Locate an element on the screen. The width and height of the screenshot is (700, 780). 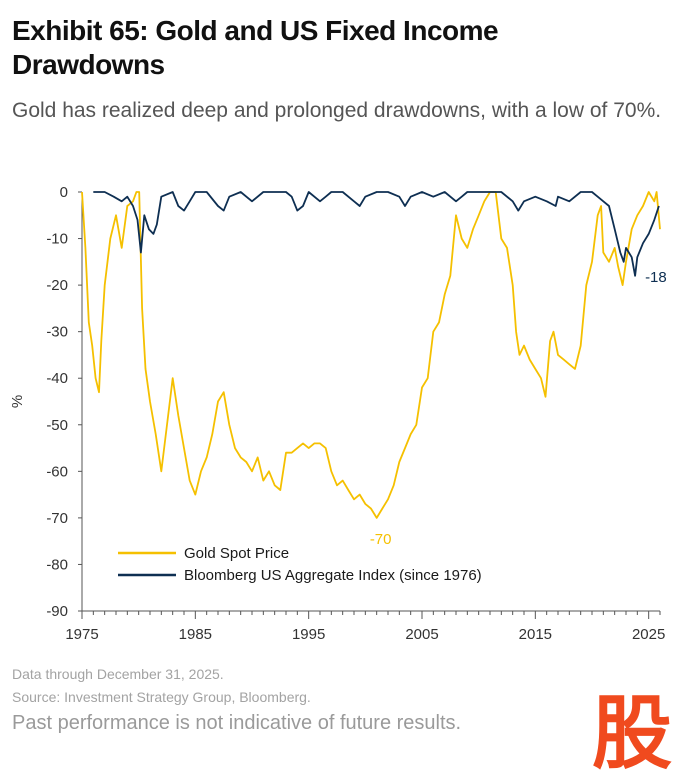
y-tick-label: -30 is located at coordinates (57, 332).